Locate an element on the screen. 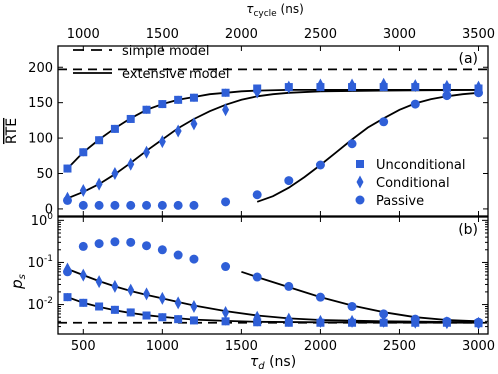  y-tick-label: 150 is located at coordinates (40, 103).